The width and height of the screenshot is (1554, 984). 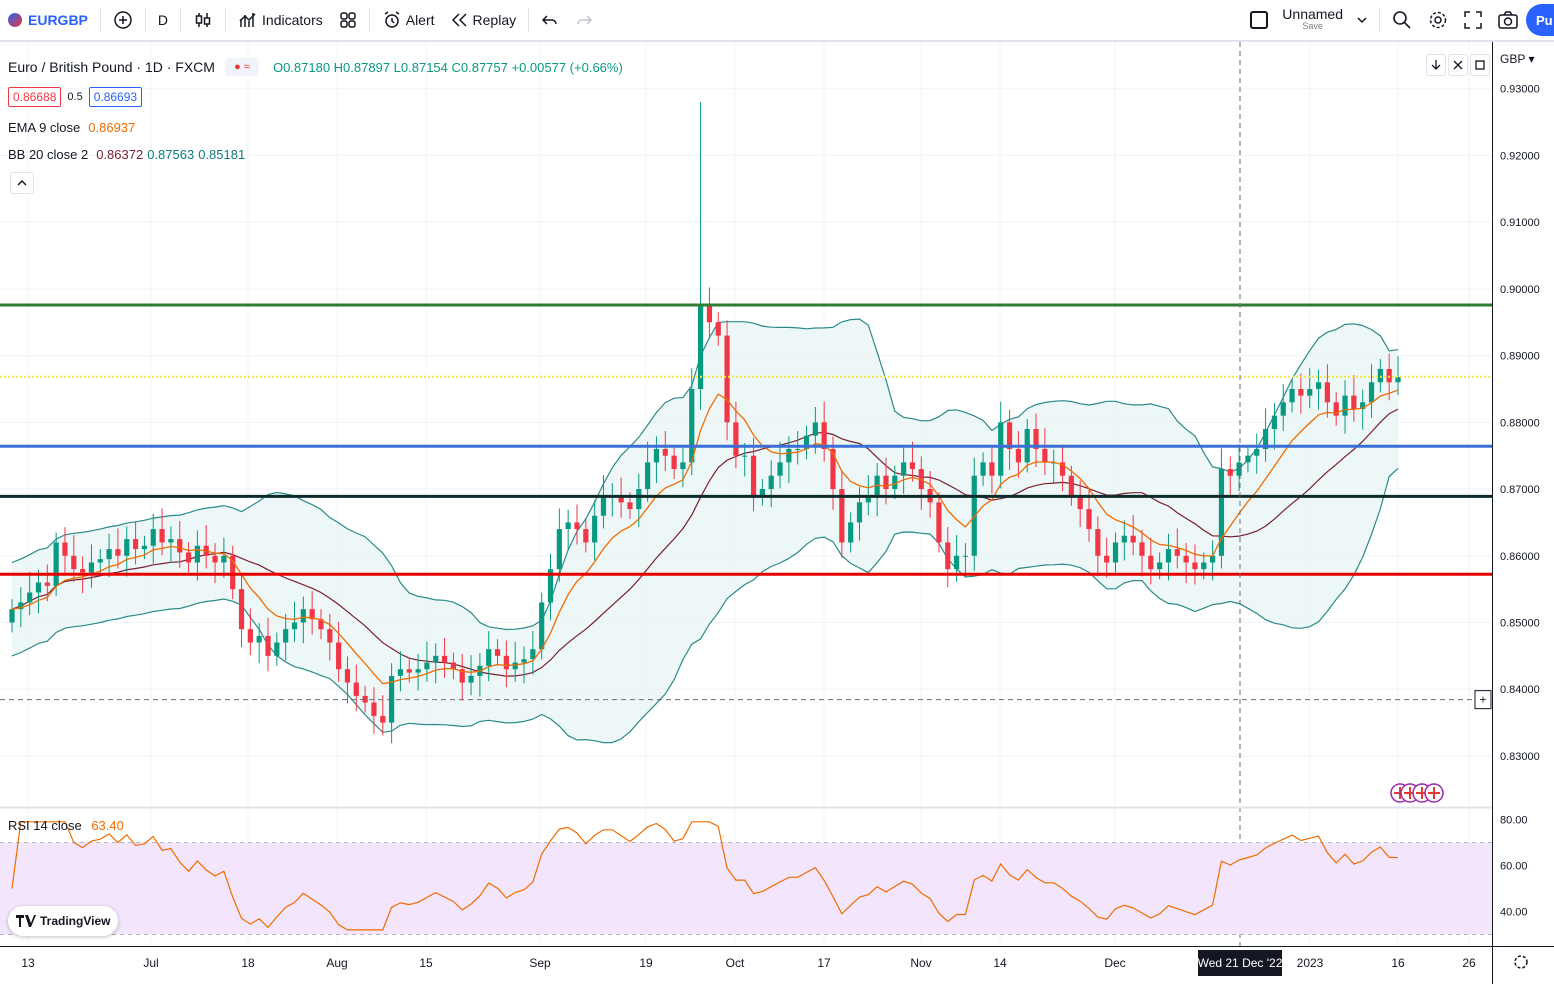 What do you see at coordinates (1520, 490) in the screenshot?
I see `y-tick-label: 0.87000` at bounding box center [1520, 490].